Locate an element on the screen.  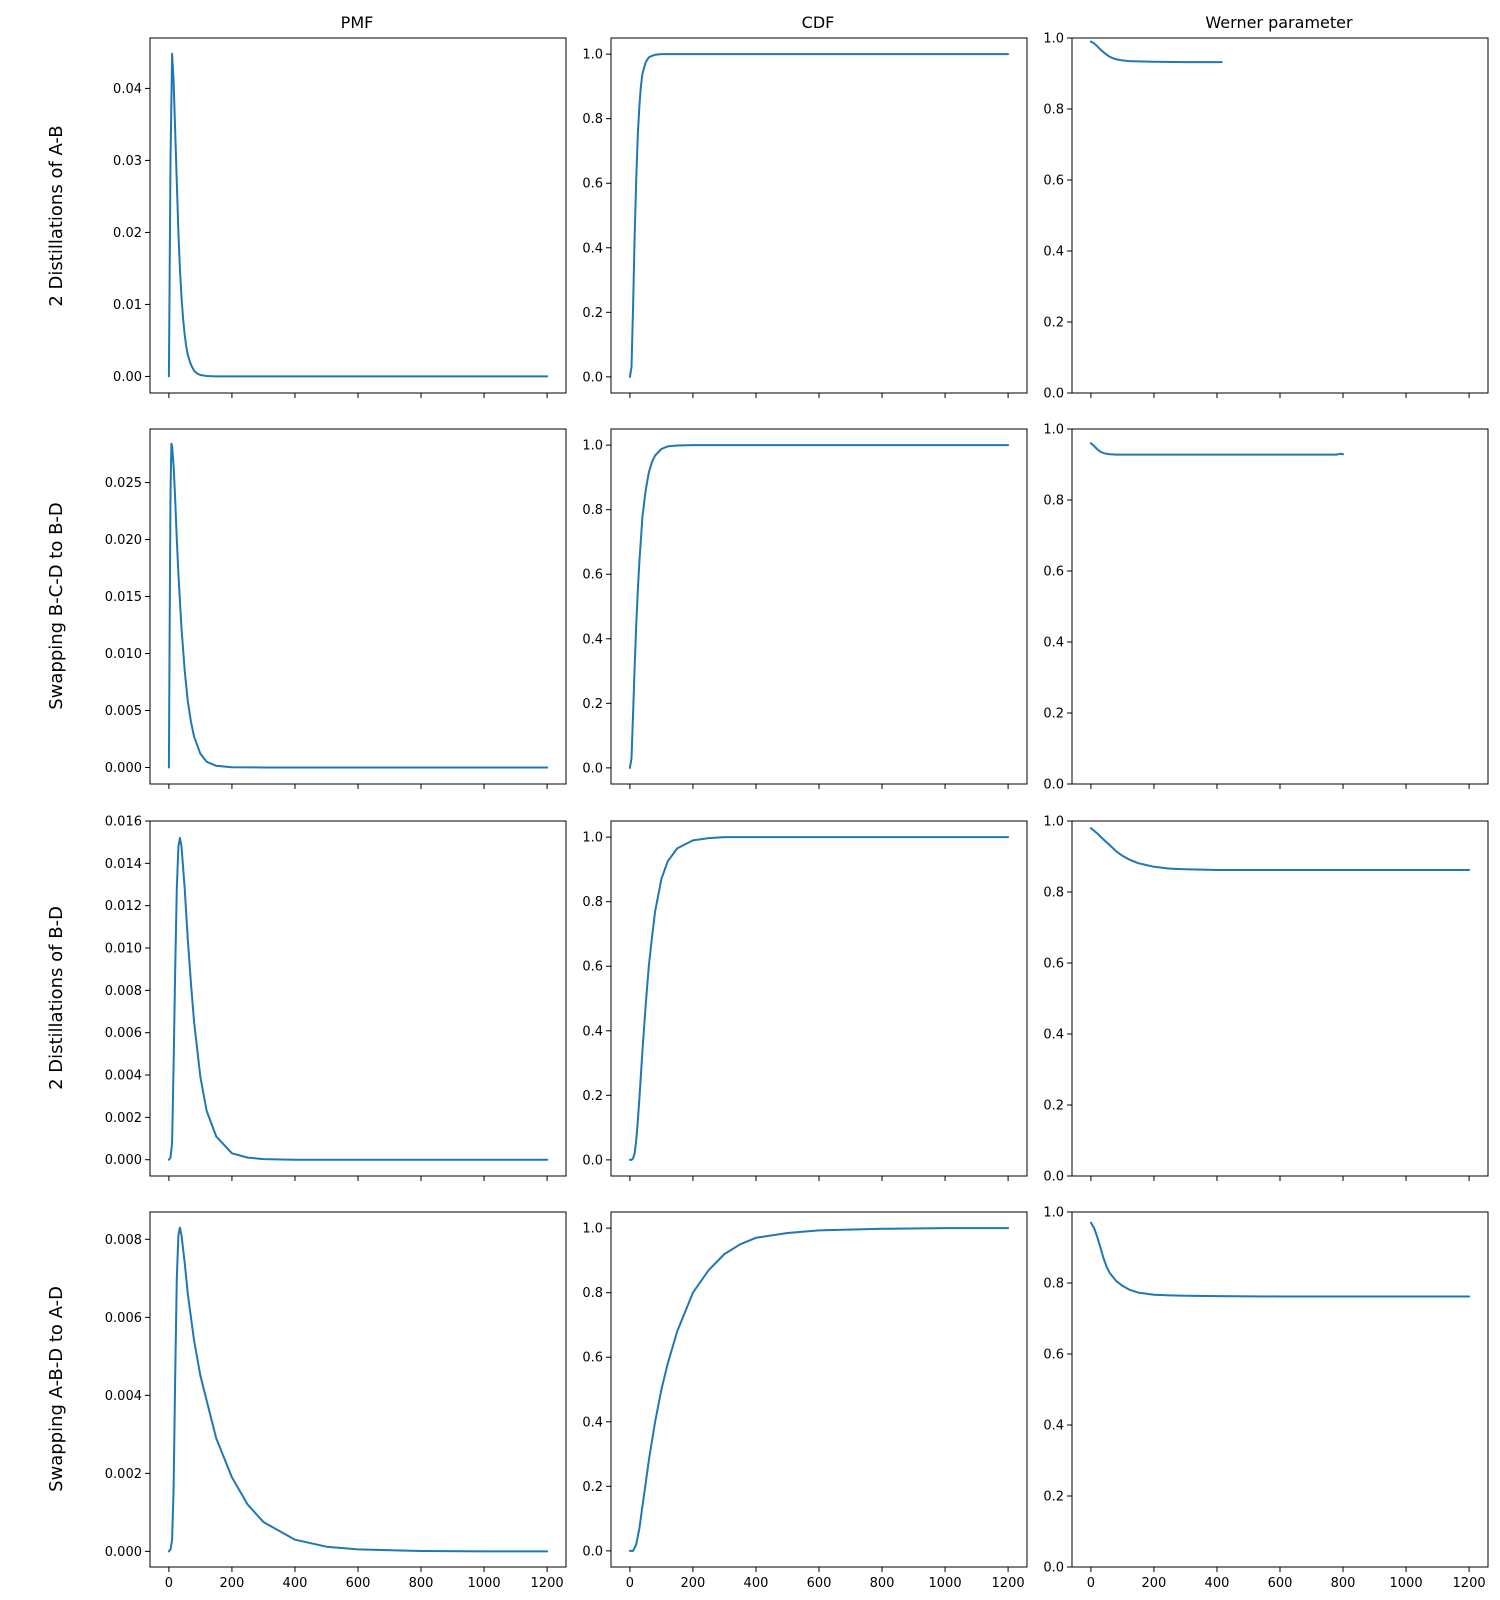
panel-r1-c3-ytick-label-4: 0.8 is located at coordinates (1053, 110).